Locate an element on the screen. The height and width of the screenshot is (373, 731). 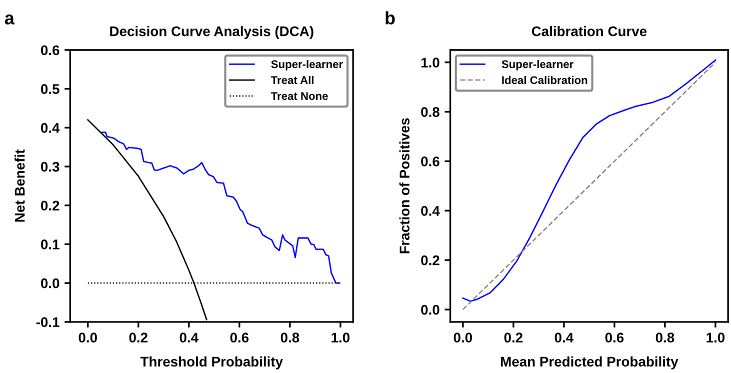
legend-label: Ideal Calibration is located at coordinates (545, 80).